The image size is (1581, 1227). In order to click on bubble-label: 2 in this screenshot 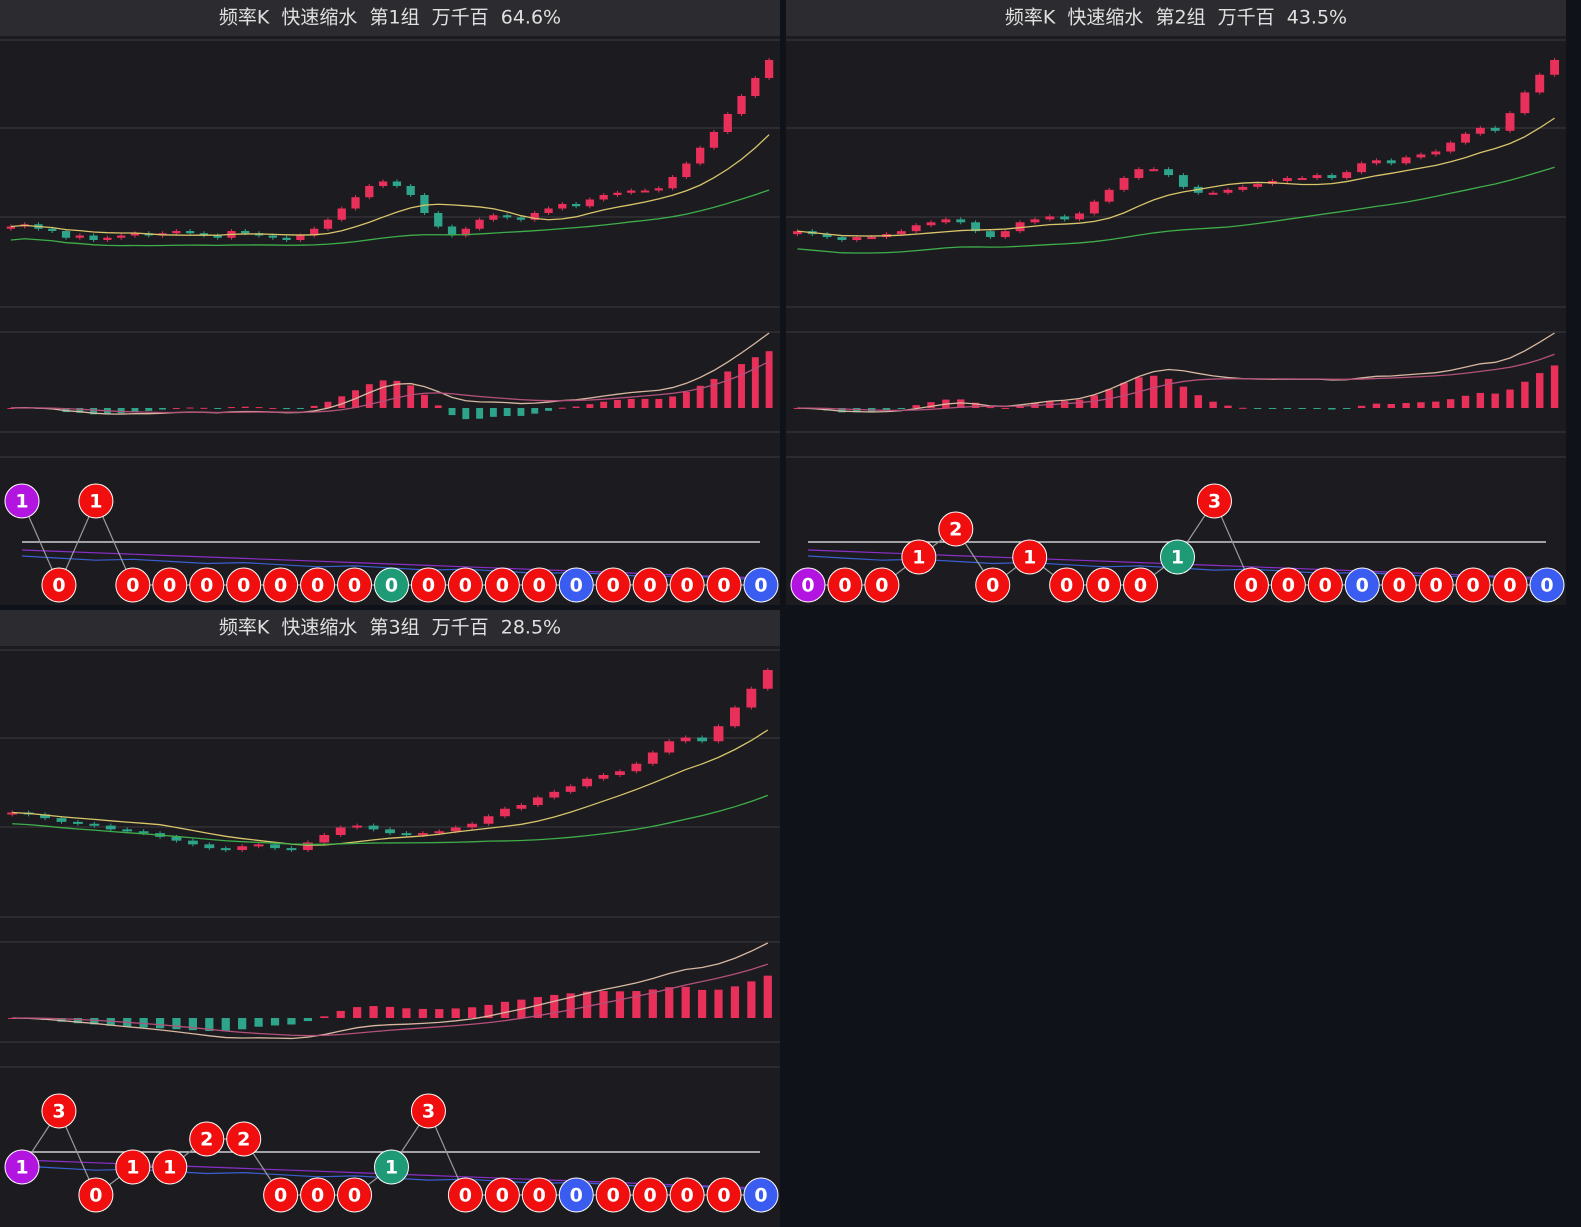, I will do `click(206, 1140)`.